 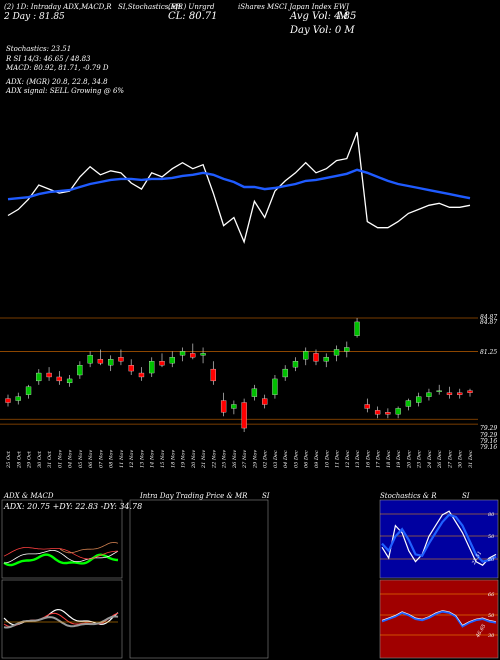 What do you see at coordinates (420, 459) in the screenshot?
I see `date-tick-label: 23 Dec` at bounding box center [420, 459].